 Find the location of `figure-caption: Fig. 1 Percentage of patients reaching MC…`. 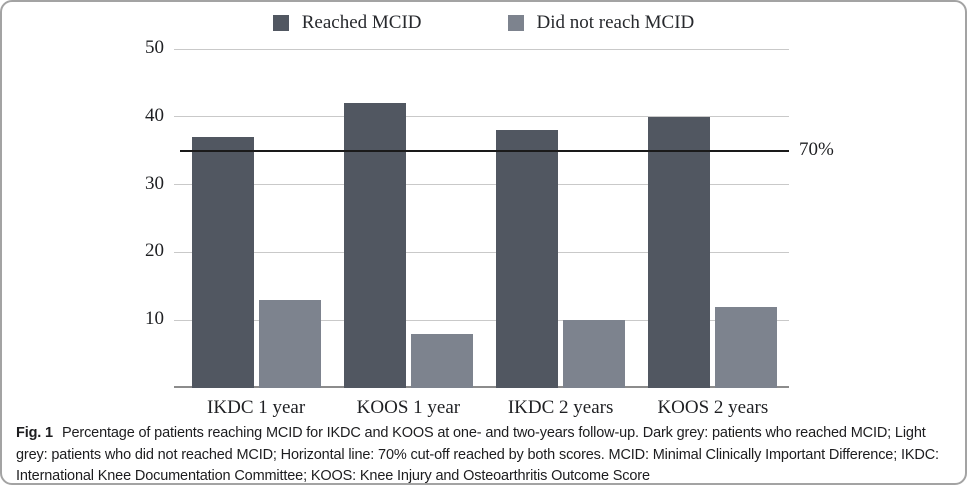

figure-caption: Fig. 1 Percentage of patients reaching MC… is located at coordinates (486, 455).